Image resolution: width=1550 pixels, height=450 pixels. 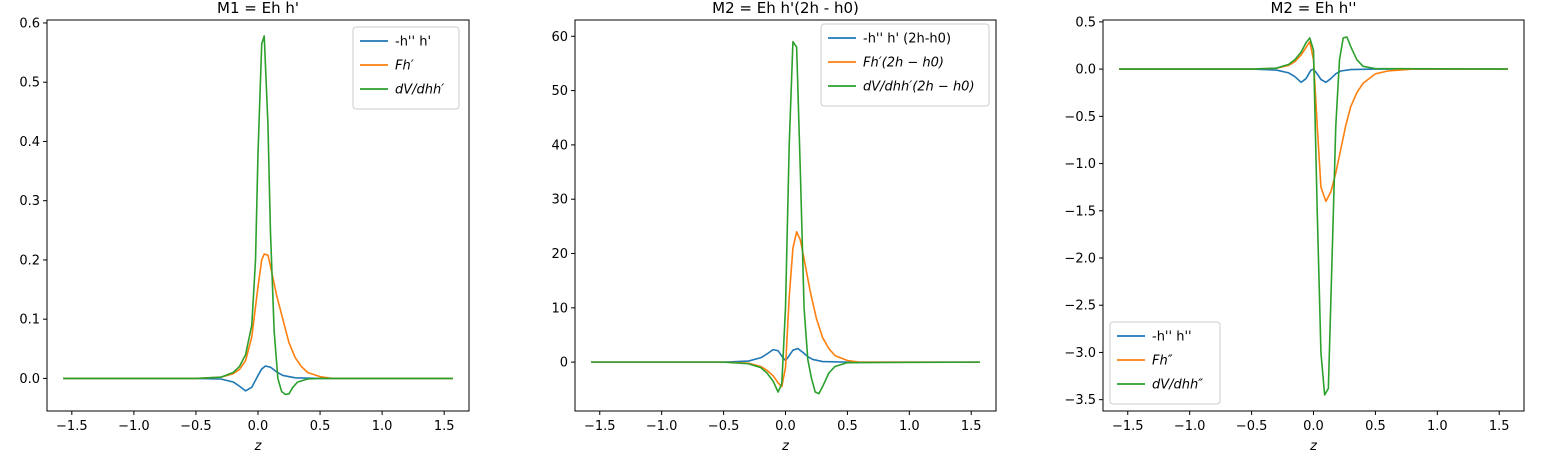 What do you see at coordinates (559, 200) in the screenshot?
I see `y-tick-label: 30` at bounding box center [559, 200].